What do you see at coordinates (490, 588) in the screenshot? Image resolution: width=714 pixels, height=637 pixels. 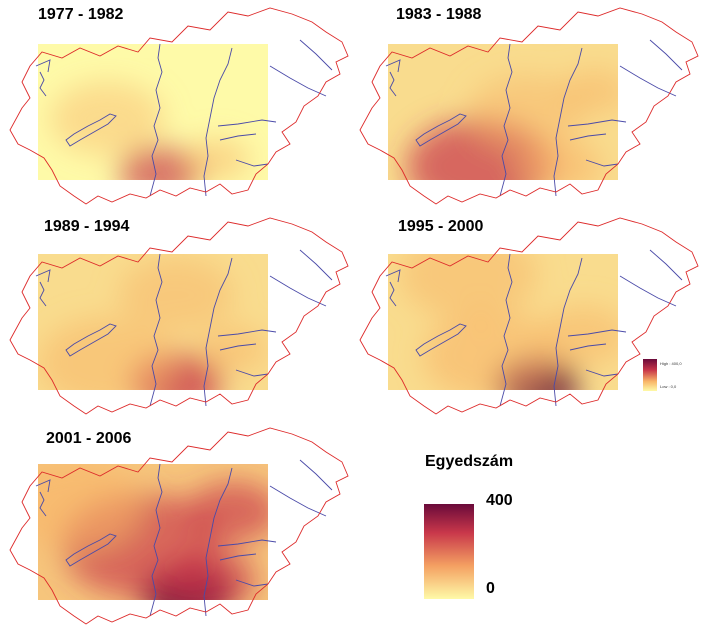 I see `legend-min-label: 0` at bounding box center [490, 588].